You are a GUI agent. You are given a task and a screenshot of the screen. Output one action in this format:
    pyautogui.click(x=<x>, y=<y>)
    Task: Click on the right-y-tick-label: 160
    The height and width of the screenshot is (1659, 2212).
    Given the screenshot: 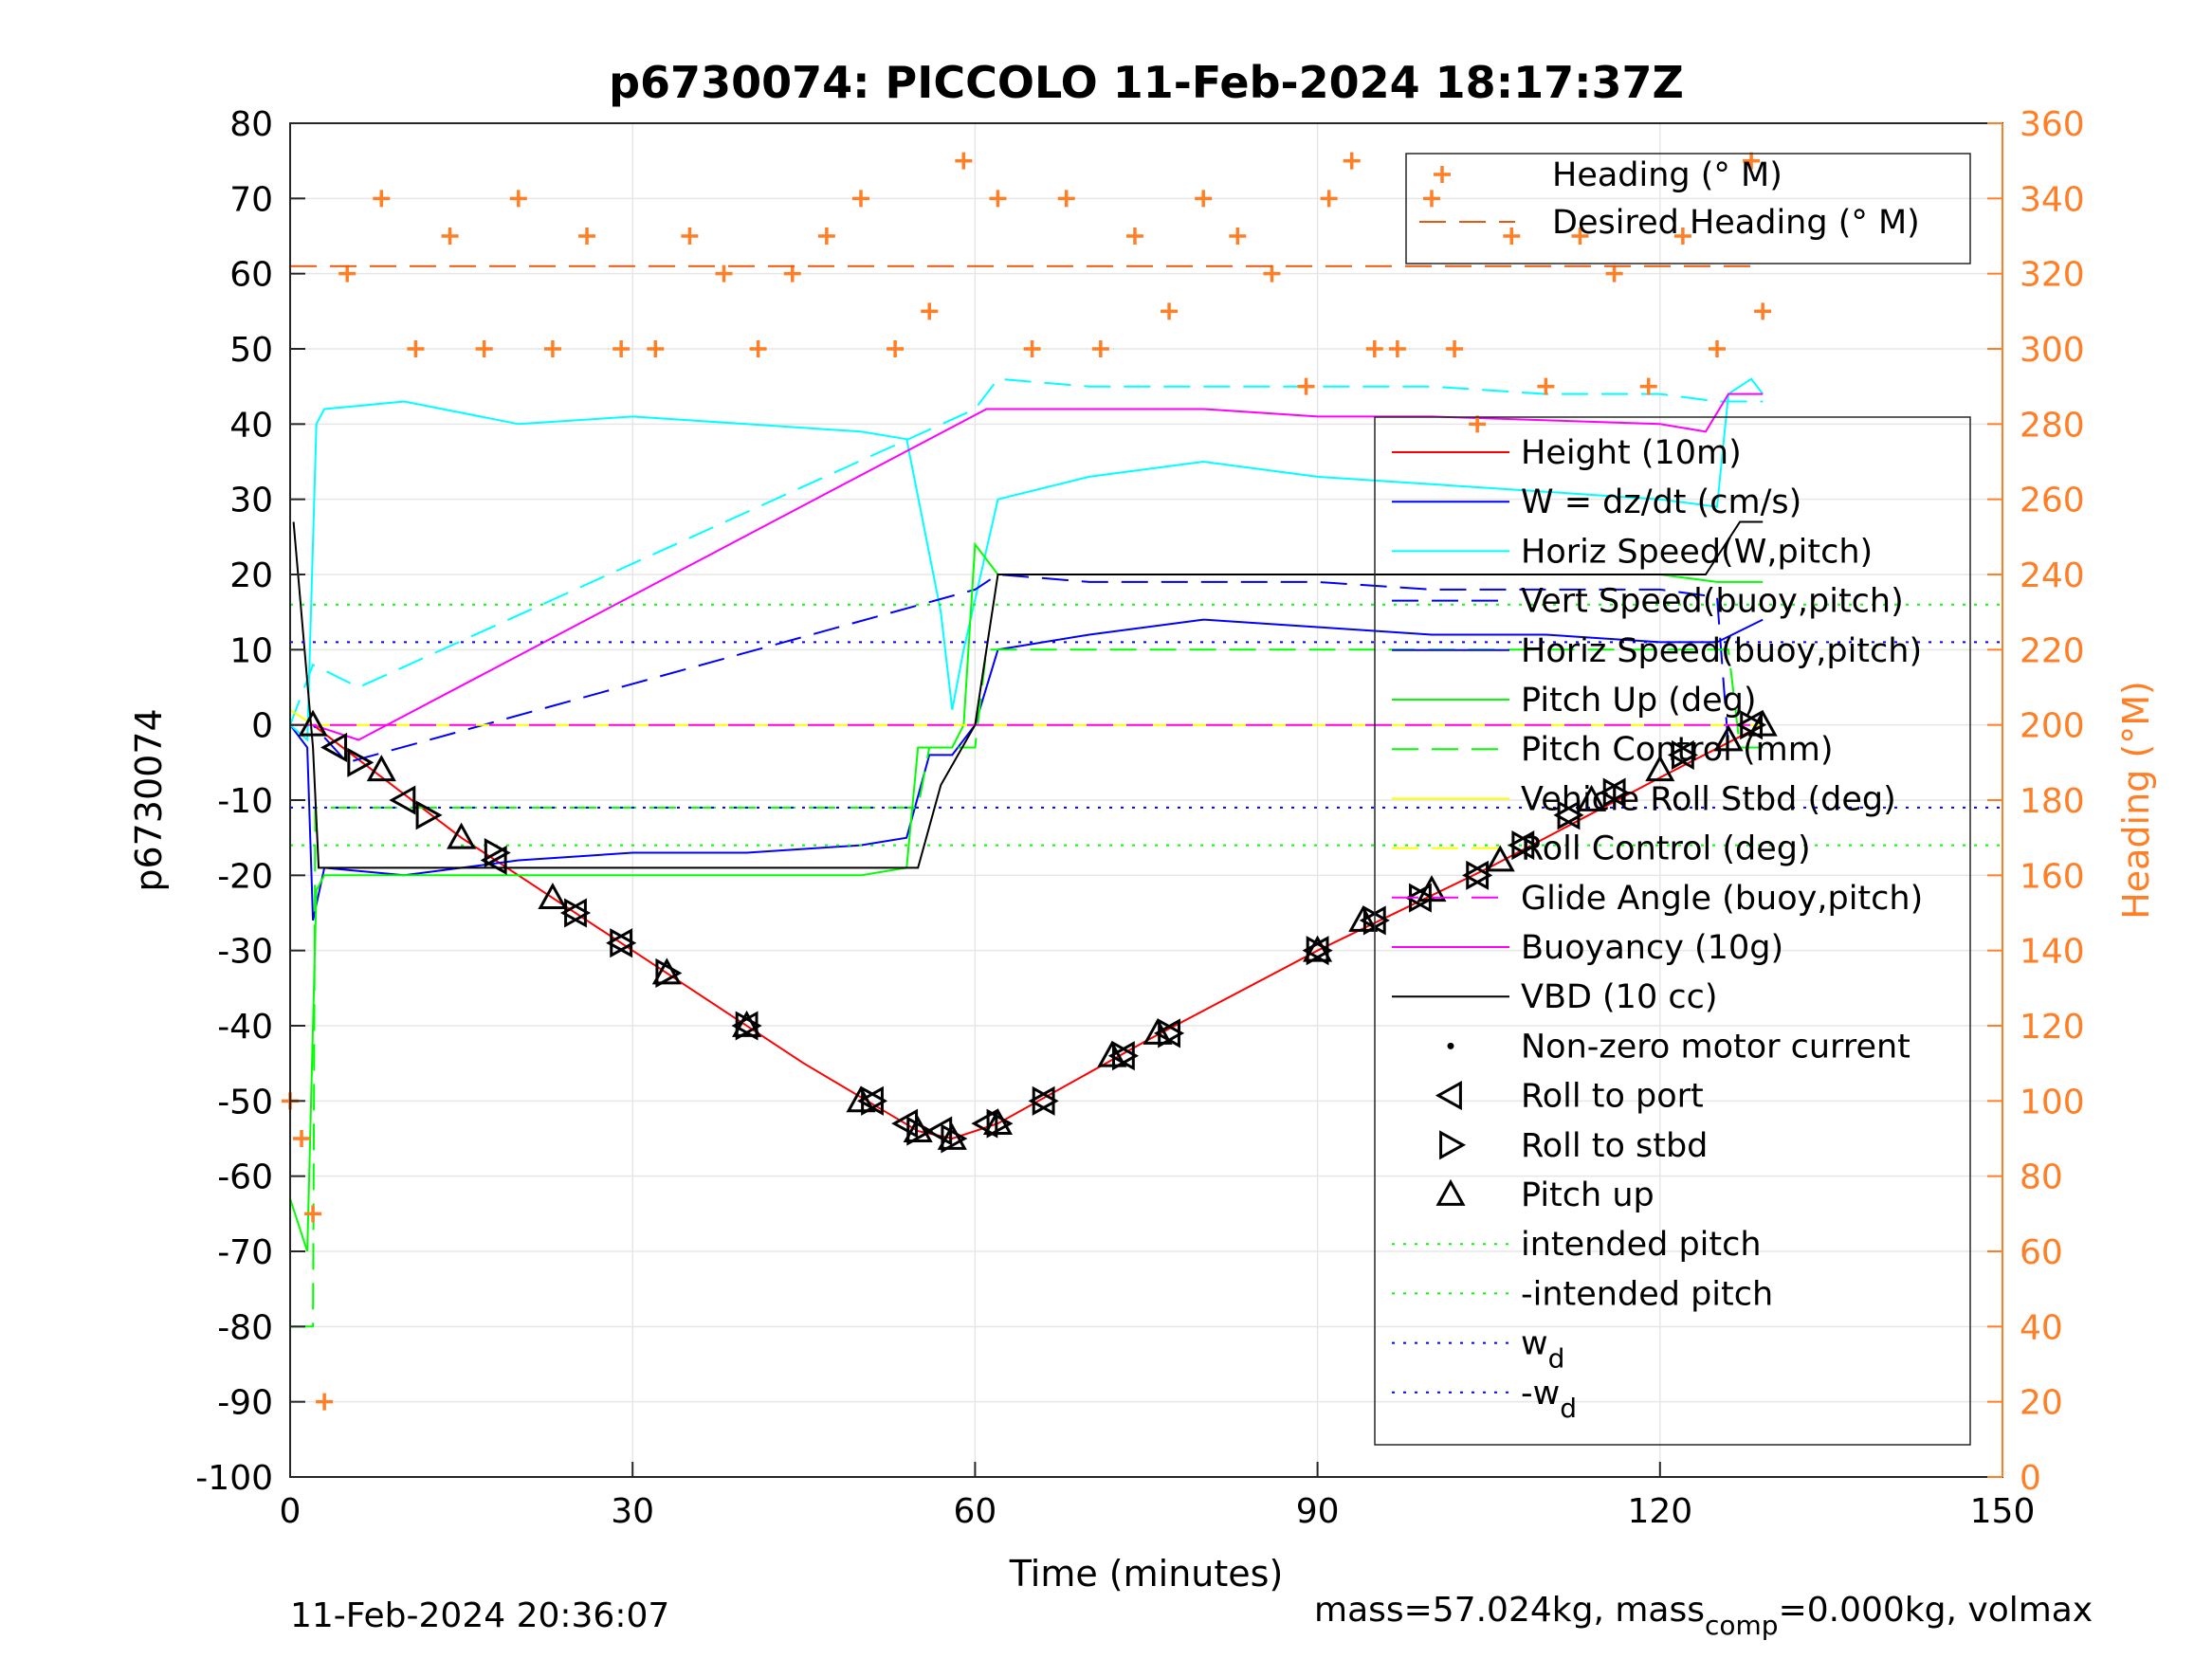 What is the action you would take?
    pyautogui.click(x=2052, y=876)
    